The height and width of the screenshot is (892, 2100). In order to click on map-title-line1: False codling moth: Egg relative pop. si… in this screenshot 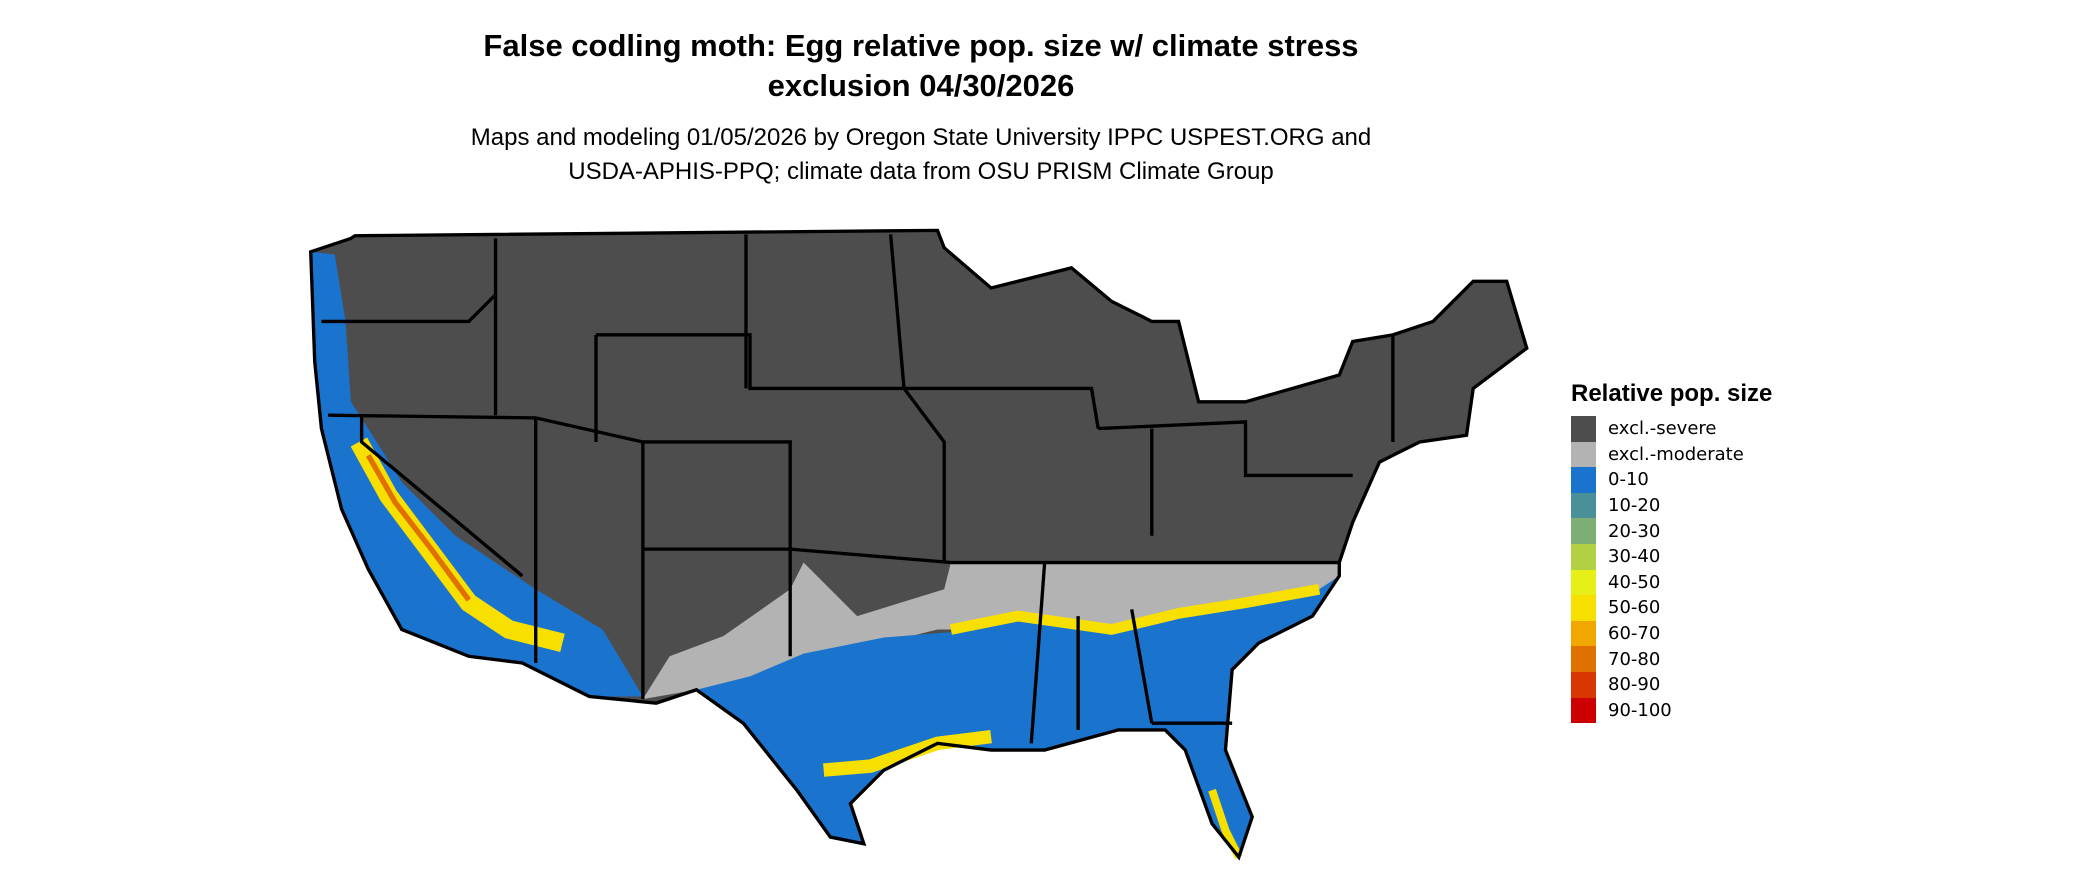, I will do `click(921, 45)`.